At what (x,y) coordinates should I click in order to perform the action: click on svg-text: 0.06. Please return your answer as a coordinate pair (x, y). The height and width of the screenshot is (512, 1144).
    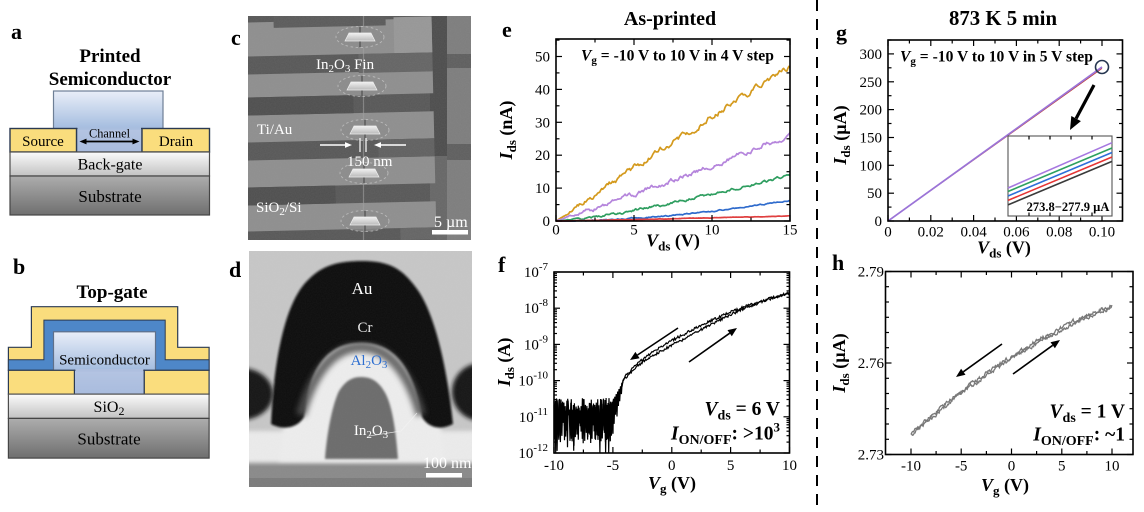
    Looking at the image, I should click on (1016, 233).